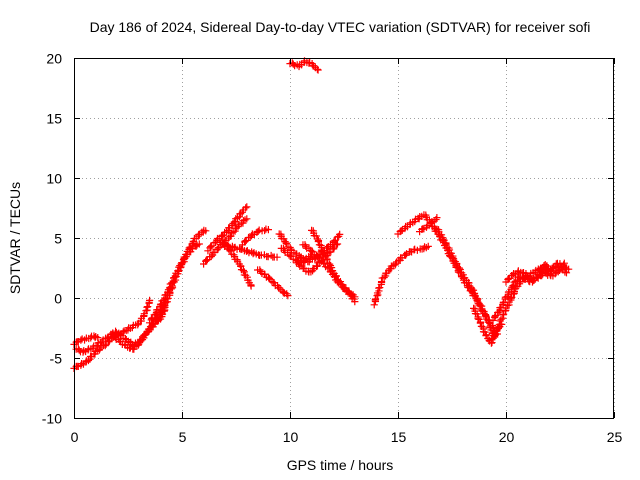  Describe the element at coordinates (507, 437) in the screenshot. I see `x-tick-label: 20` at that location.